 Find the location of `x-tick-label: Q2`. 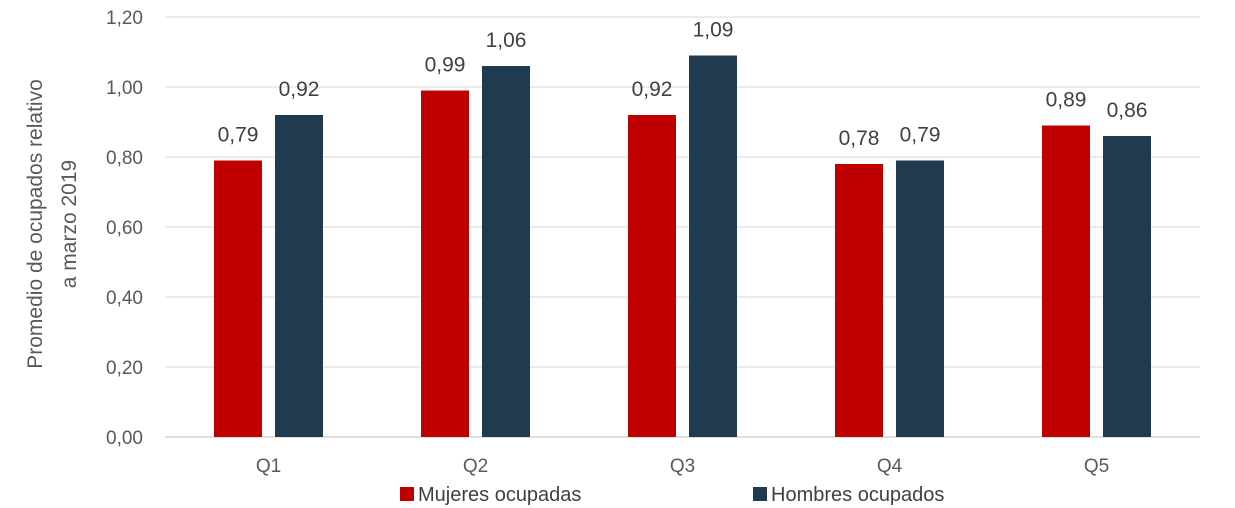

x-tick-label: Q2 is located at coordinates (475, 466).